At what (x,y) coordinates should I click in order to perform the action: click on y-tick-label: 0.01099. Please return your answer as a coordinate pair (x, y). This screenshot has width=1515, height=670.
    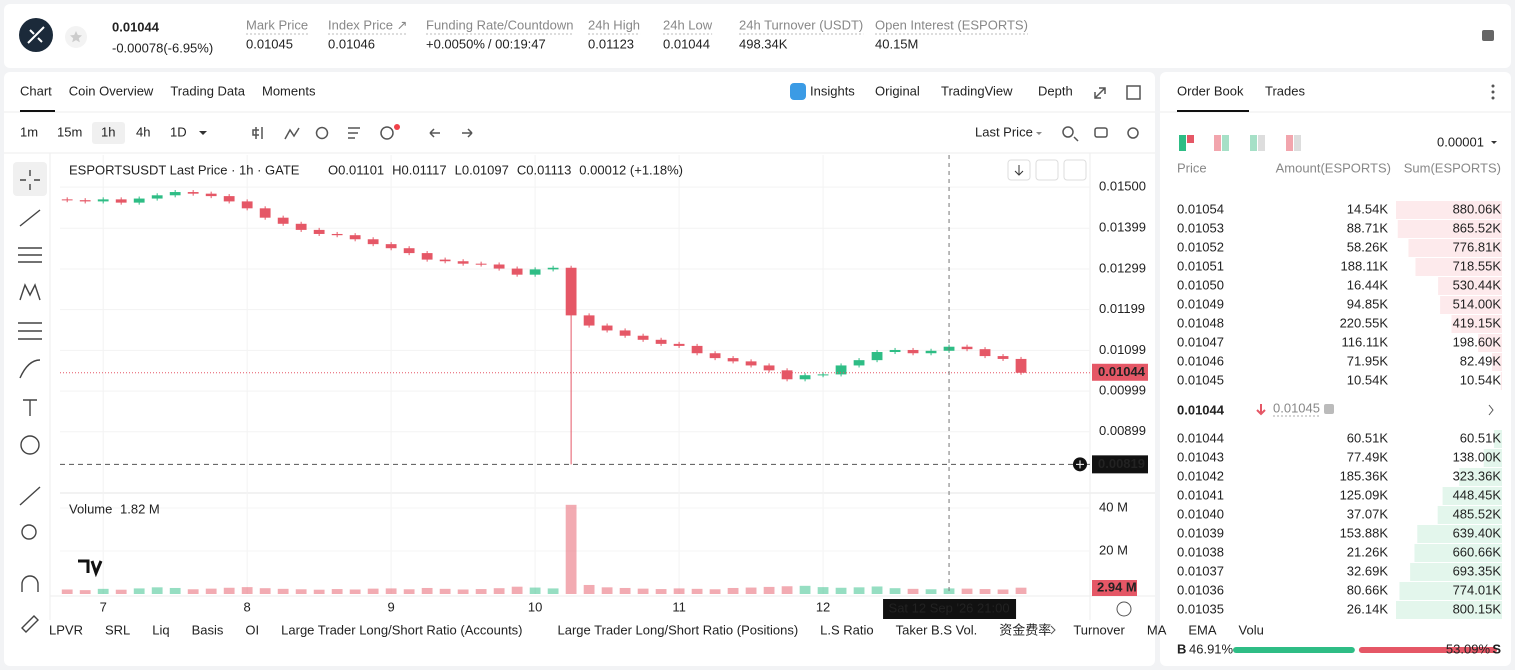
    Looking at the image, I should click on (1122, 349).